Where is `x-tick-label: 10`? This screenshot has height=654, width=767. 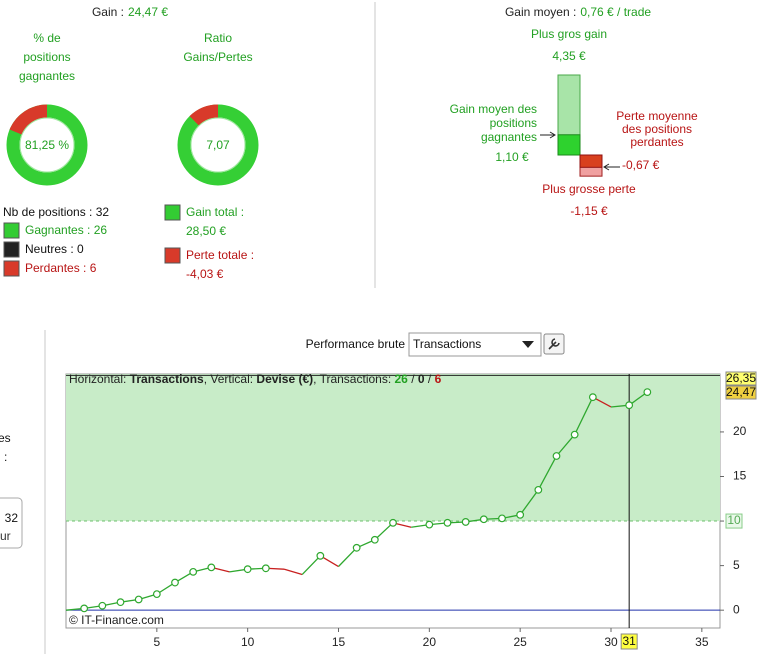
x-tick-label: 10 is located at coordinates (248, 642).